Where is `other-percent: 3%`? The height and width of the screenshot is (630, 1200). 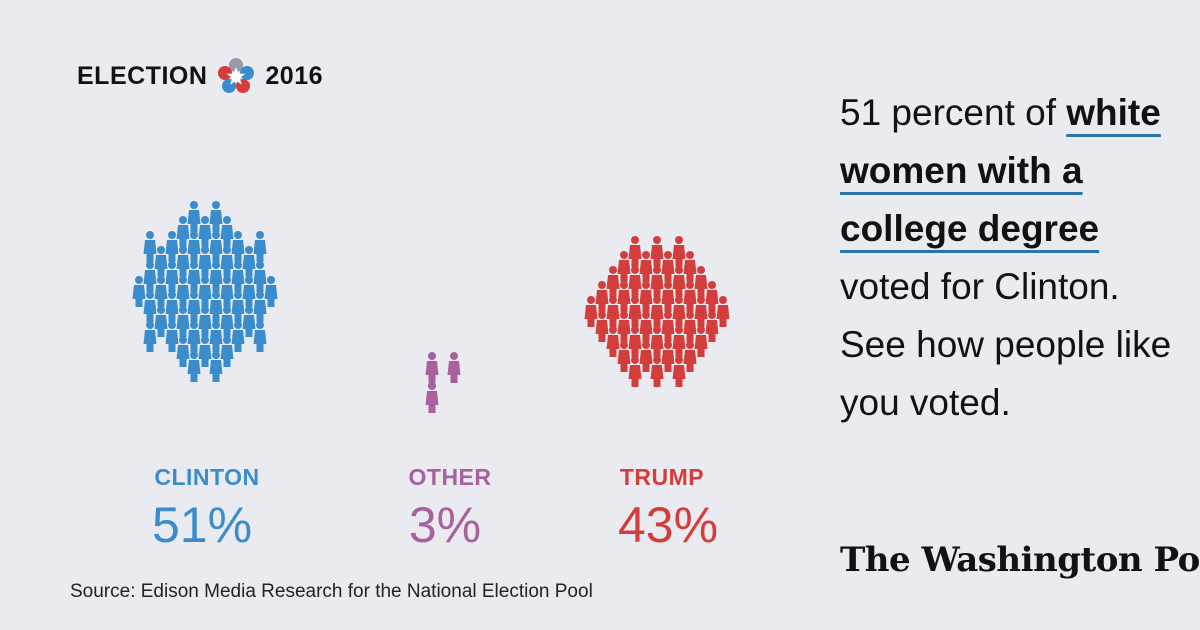
other-percent: 3% is located at coordinates (445, 525).